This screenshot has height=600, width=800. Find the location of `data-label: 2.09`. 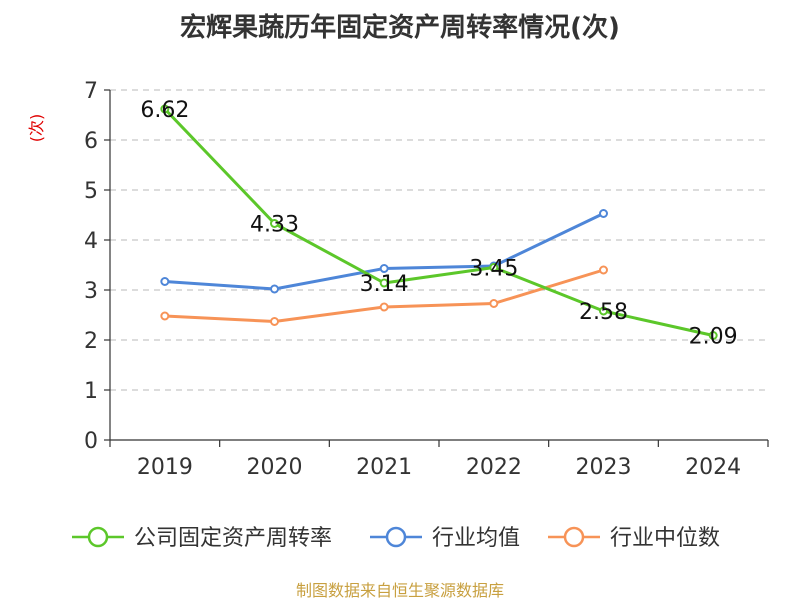

data-label: 2.09 is located at coordinates (713, 337).